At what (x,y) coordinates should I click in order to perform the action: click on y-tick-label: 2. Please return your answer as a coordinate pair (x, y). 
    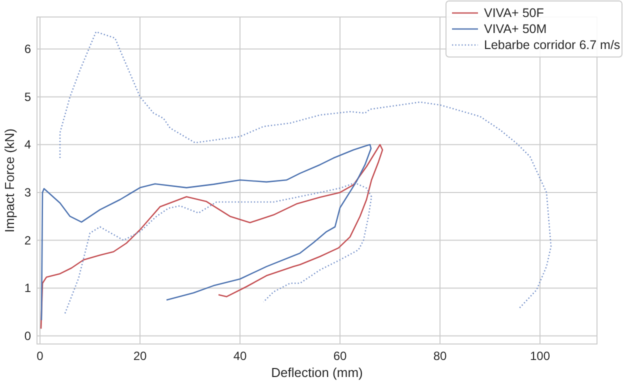
    Looking at the image, I should click on (28, 240).